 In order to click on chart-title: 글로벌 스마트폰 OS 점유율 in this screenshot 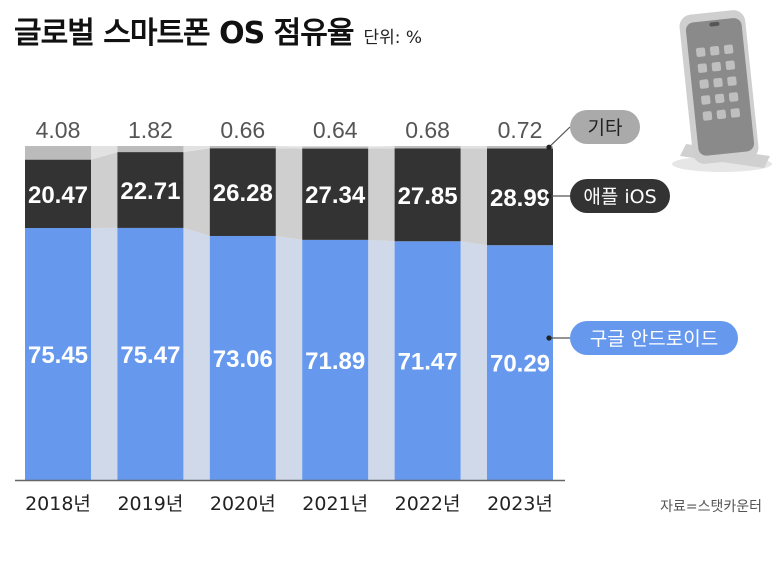, I will do `click(184, 33)`.